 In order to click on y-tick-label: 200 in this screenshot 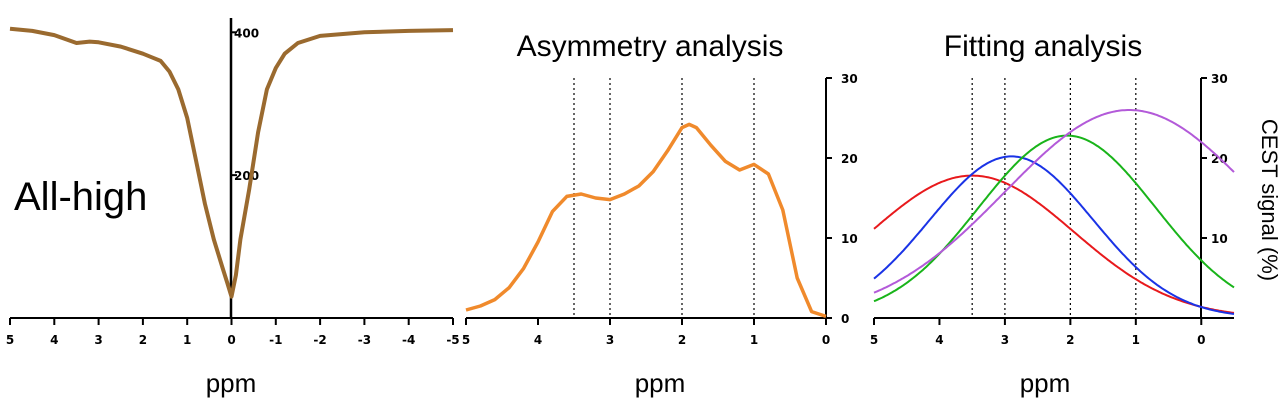, I will do `click(246, 176)`.